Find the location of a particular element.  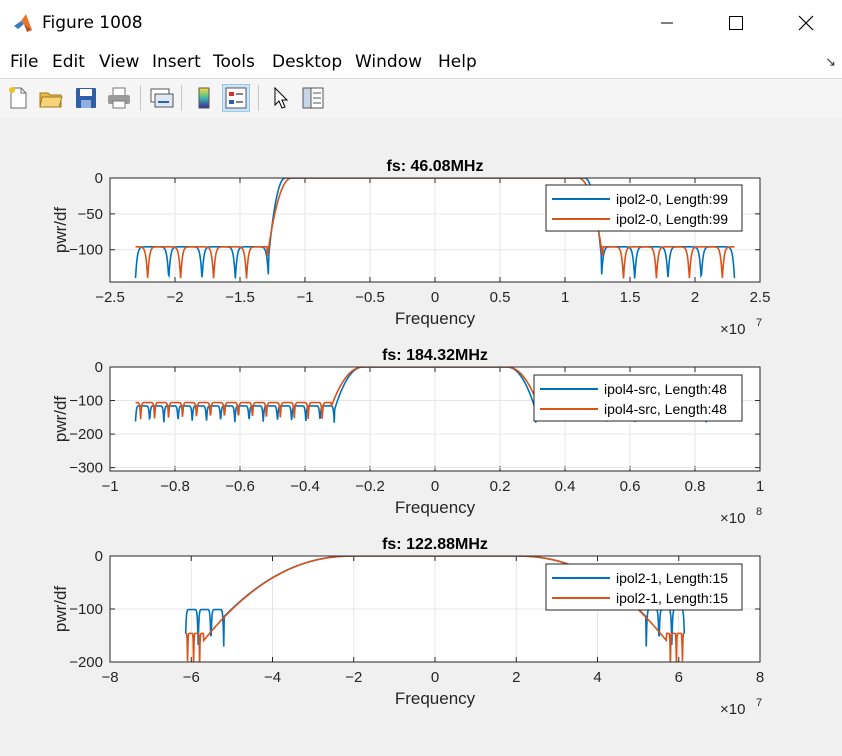

legend-entry-2: ipol4-src, Length:48 is located at coordinates (665, 409).